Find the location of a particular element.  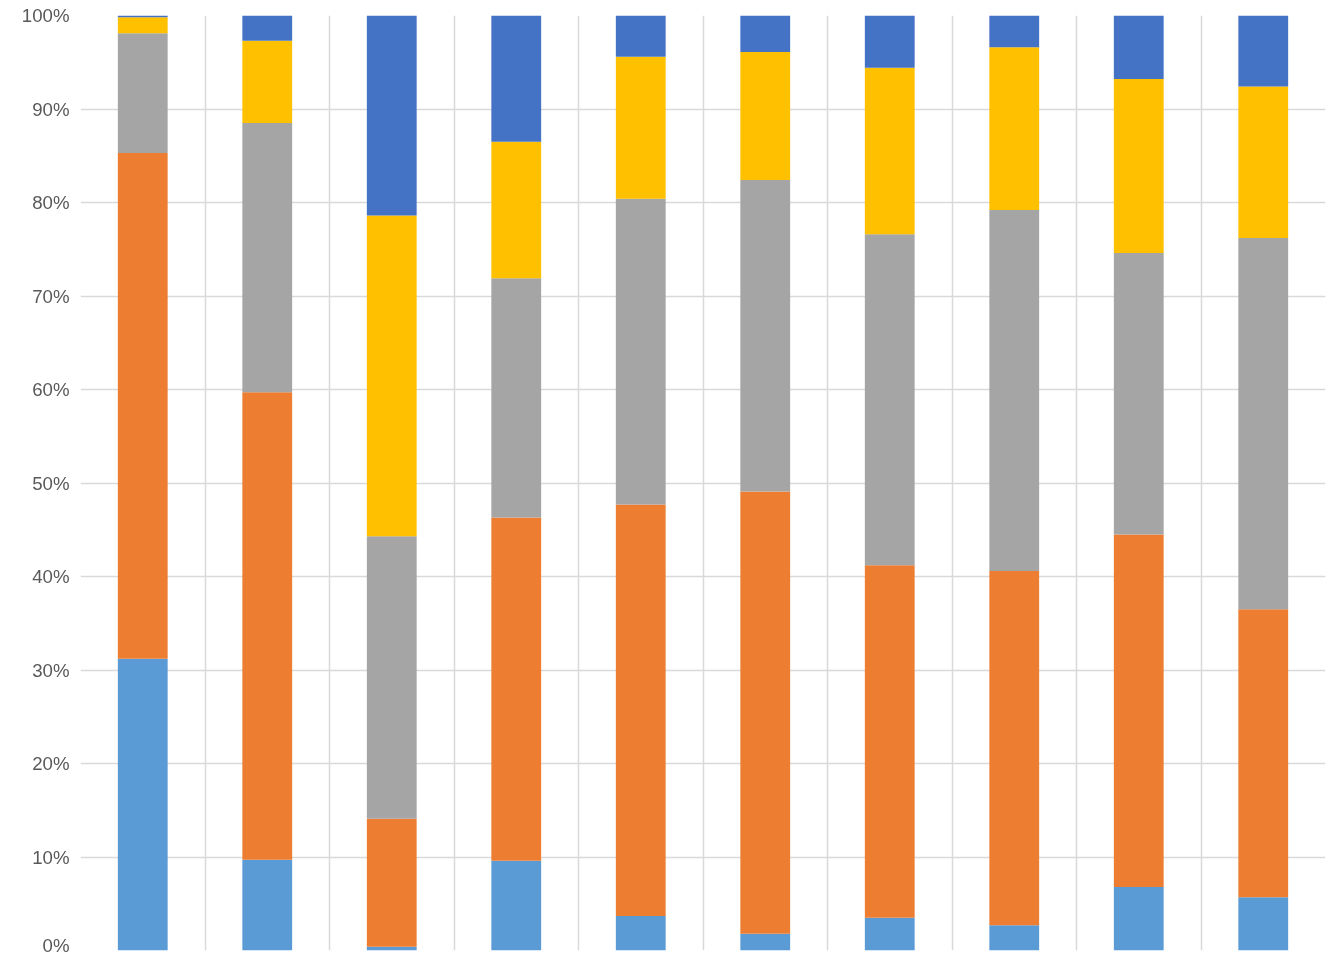

y-tick-label: 70% is located at coordinates (51, 296).